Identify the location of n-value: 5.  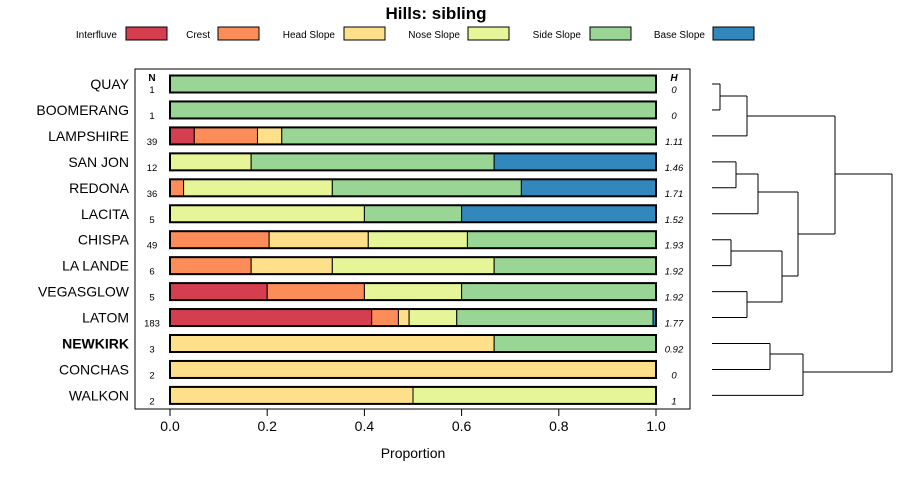
(151, 298).